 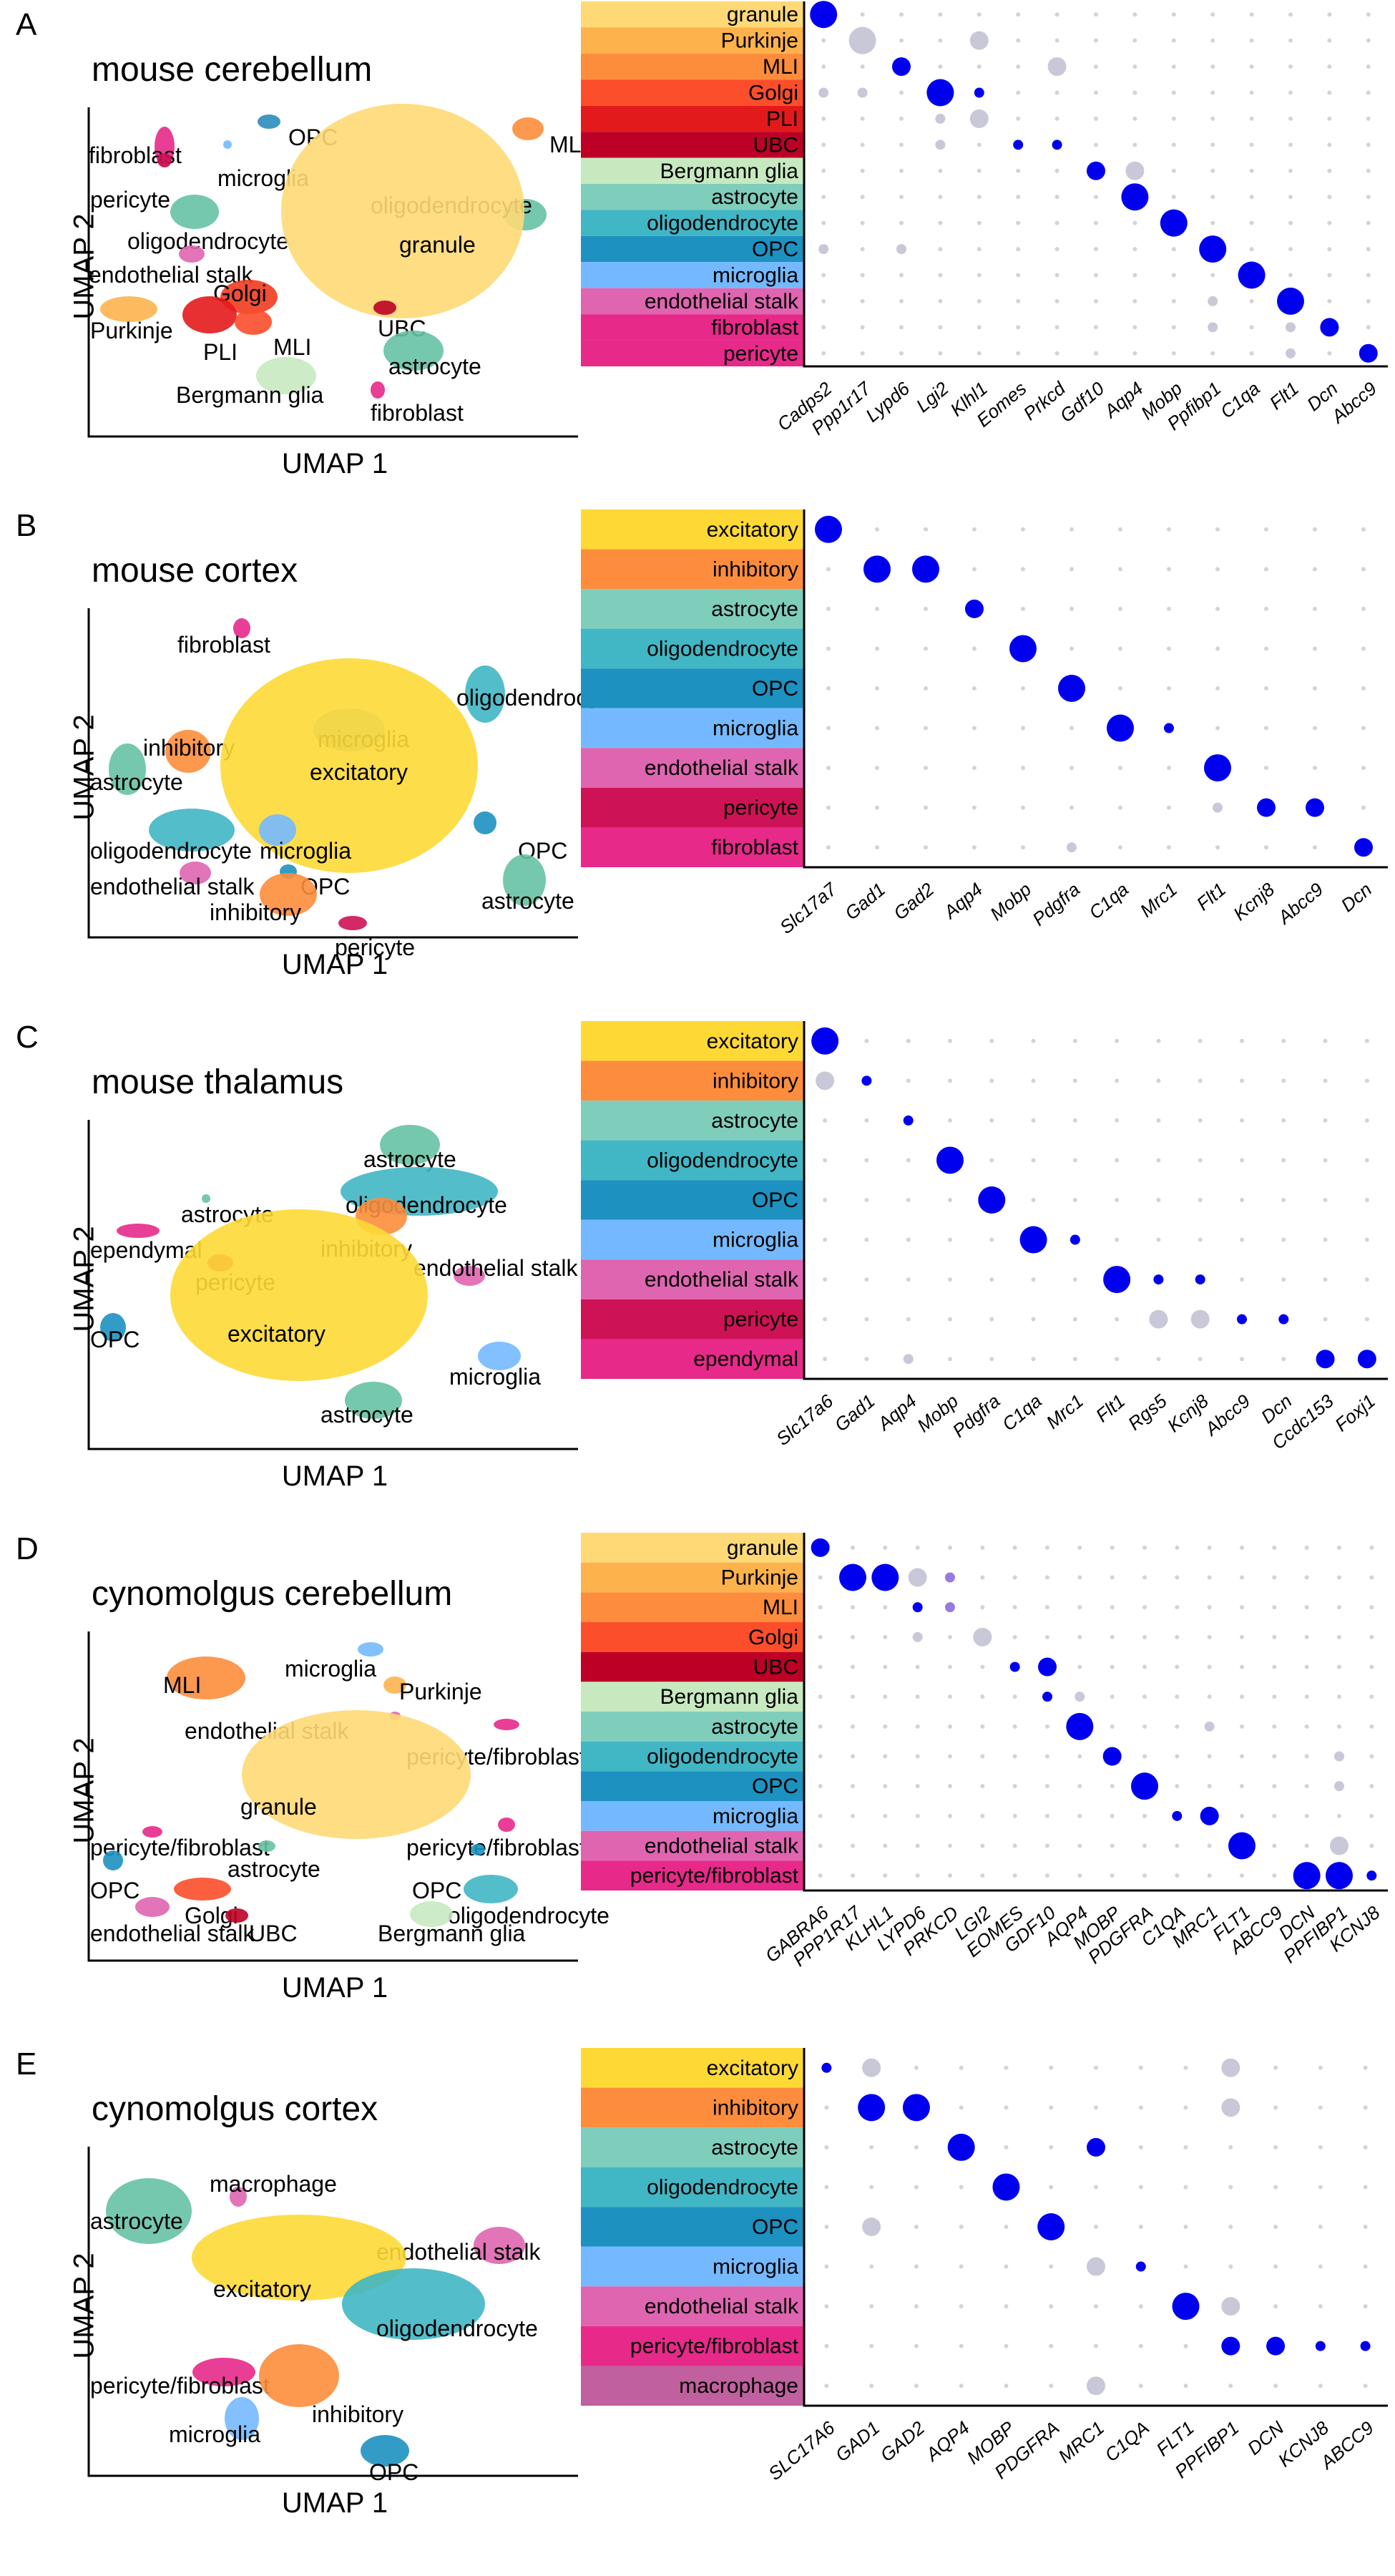 I want to click on row-label: excitatory, so click(x=753, y=1041).